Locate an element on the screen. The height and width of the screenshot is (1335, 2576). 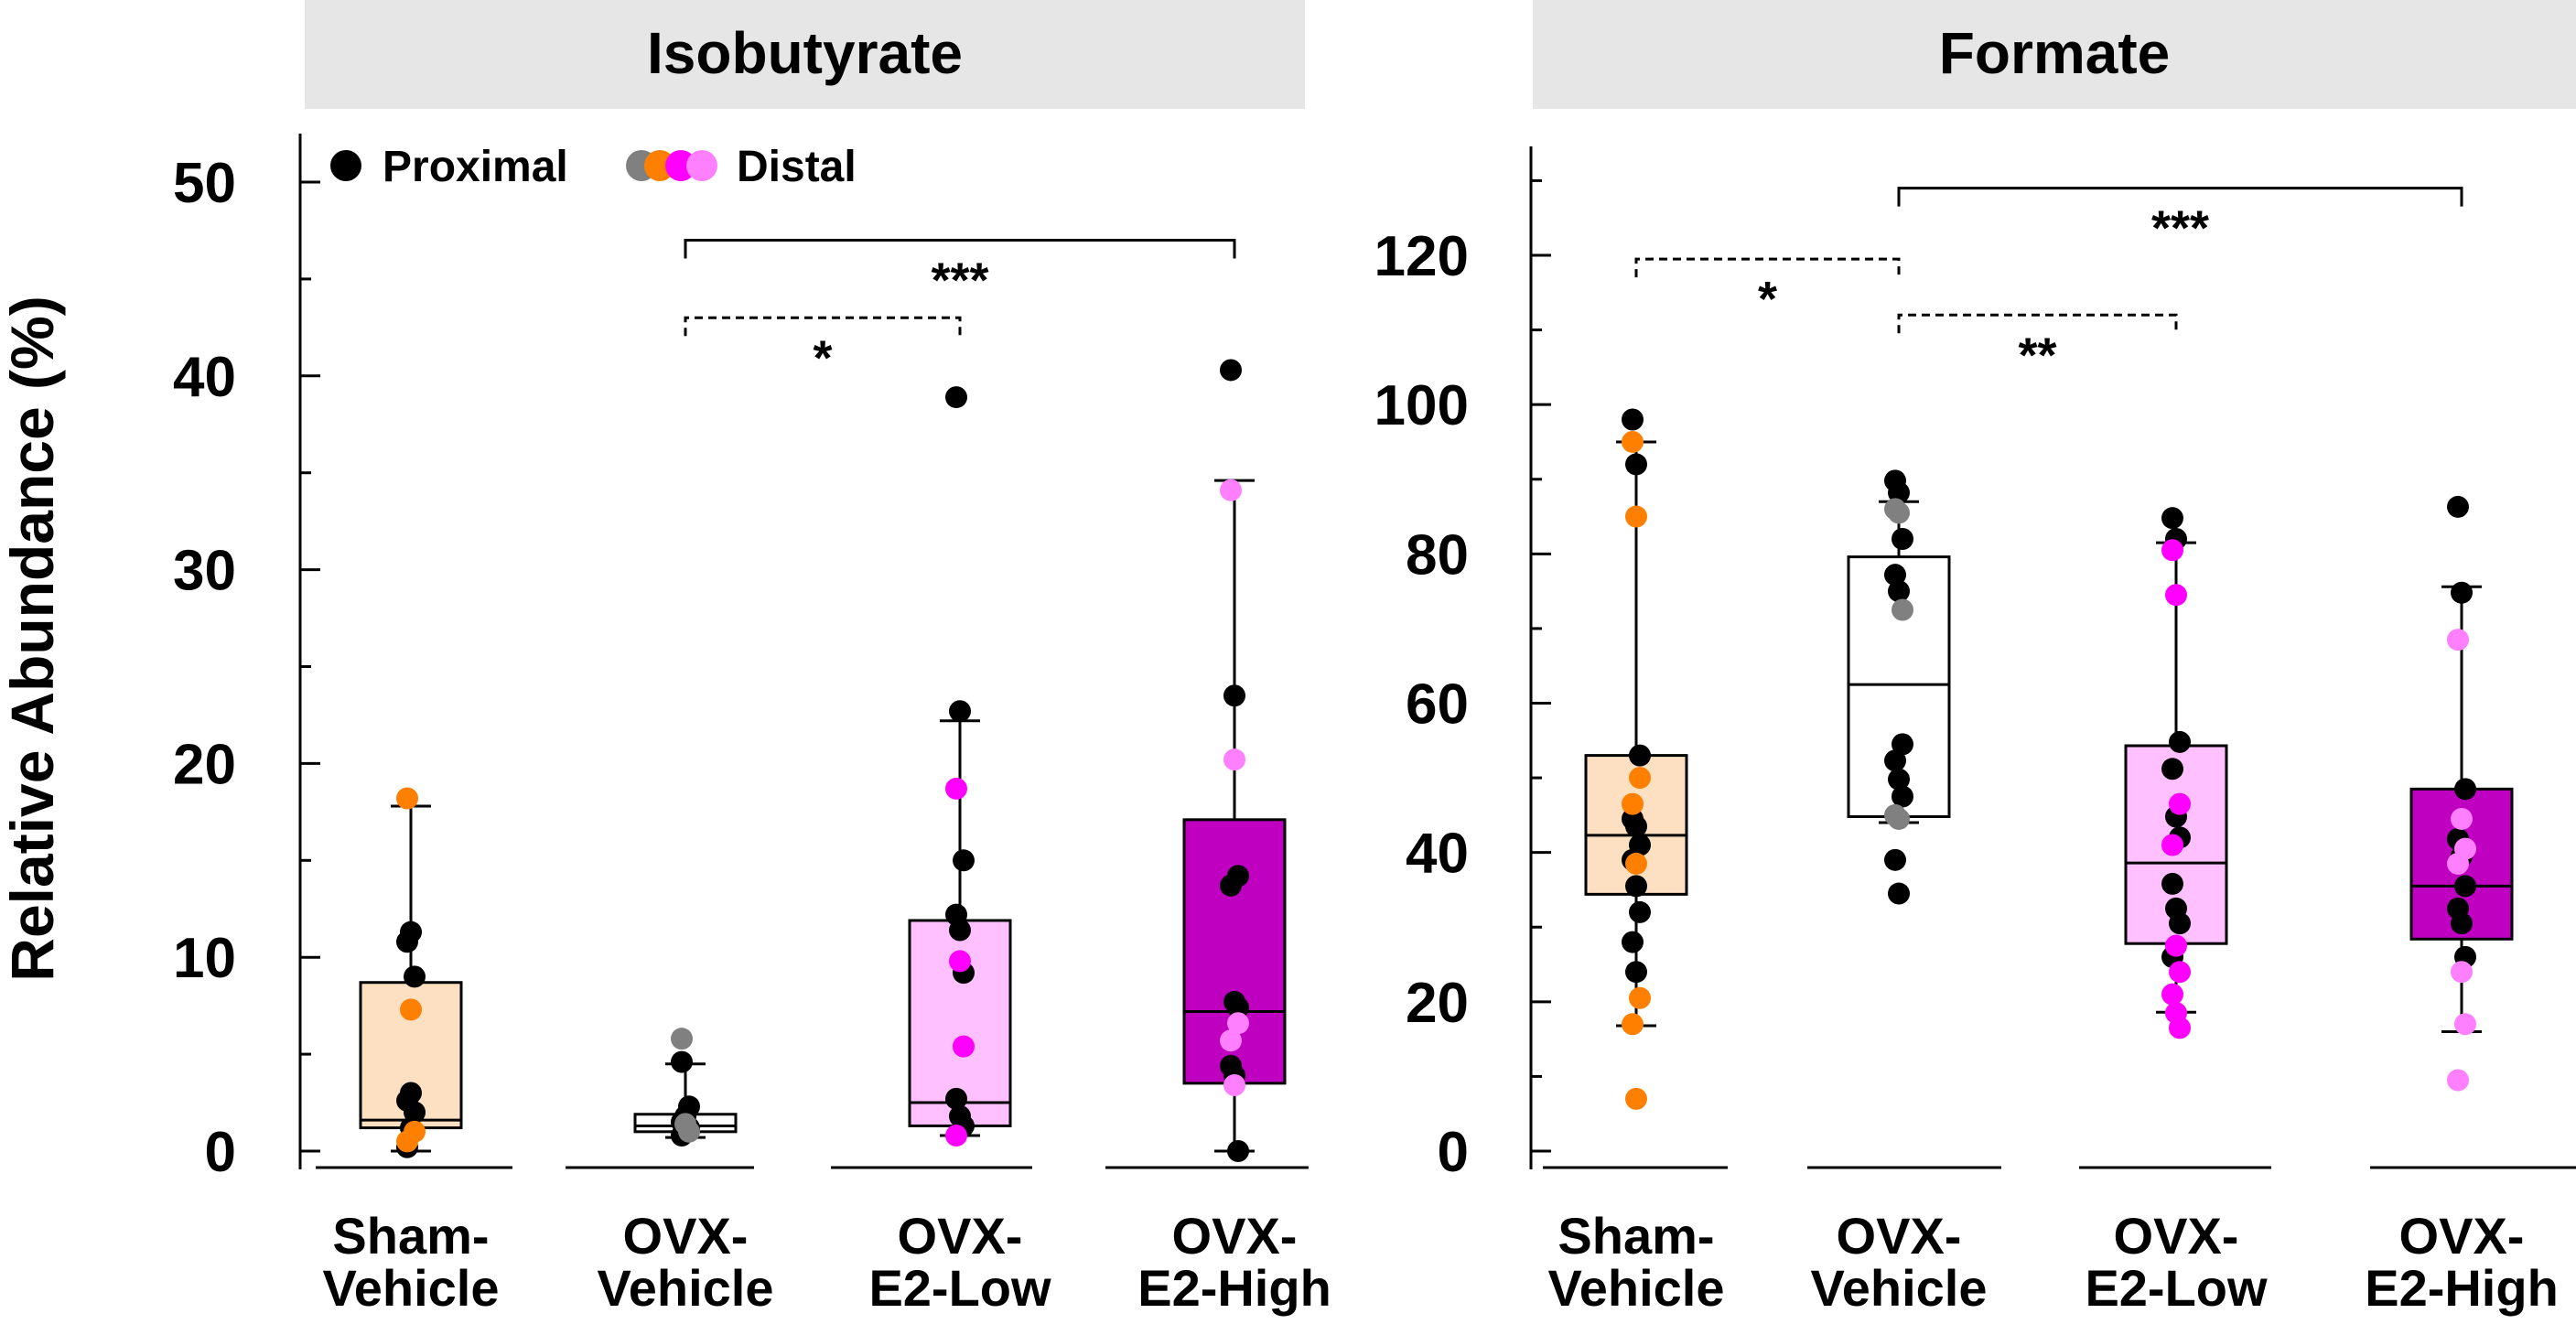
significance-label: * is located at coordinates (822, 358).